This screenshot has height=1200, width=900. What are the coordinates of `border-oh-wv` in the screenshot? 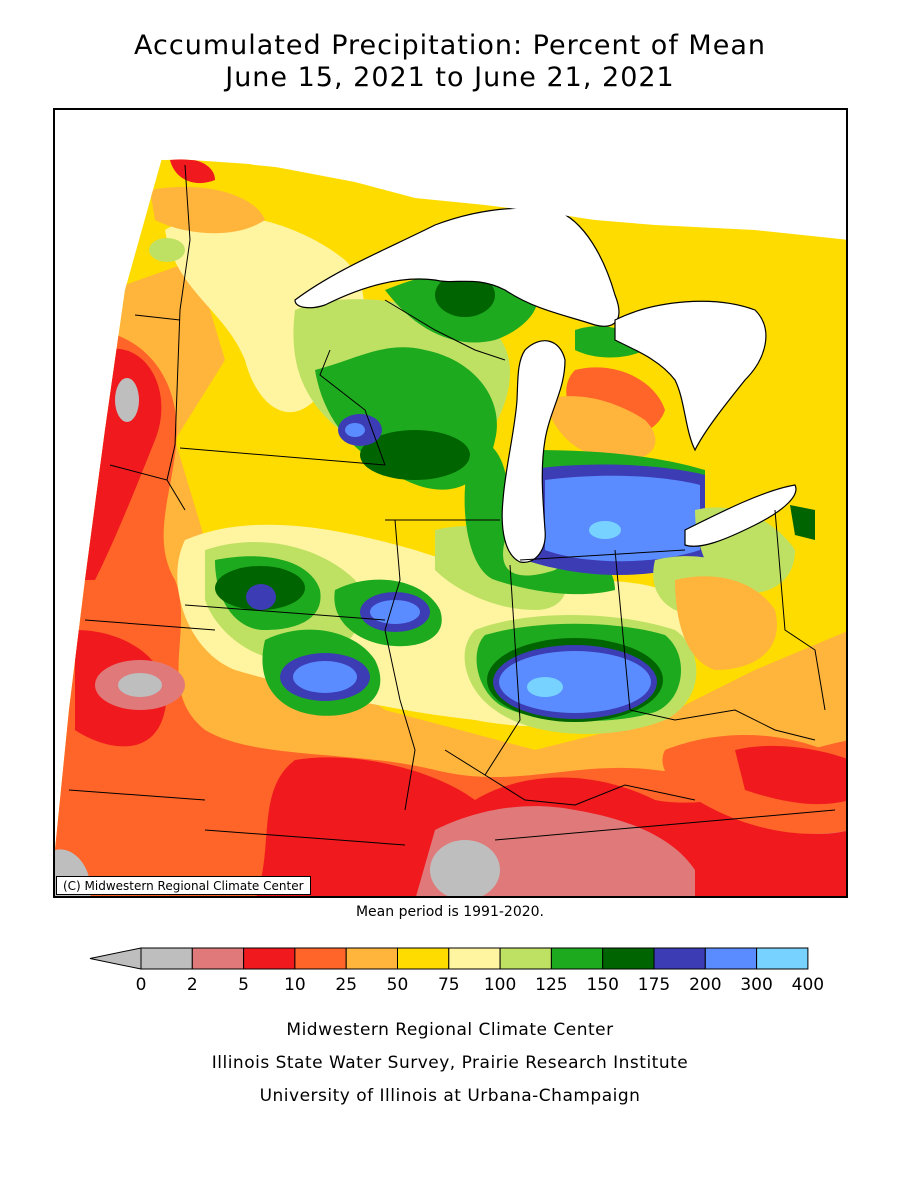 It's located at (800, 610).